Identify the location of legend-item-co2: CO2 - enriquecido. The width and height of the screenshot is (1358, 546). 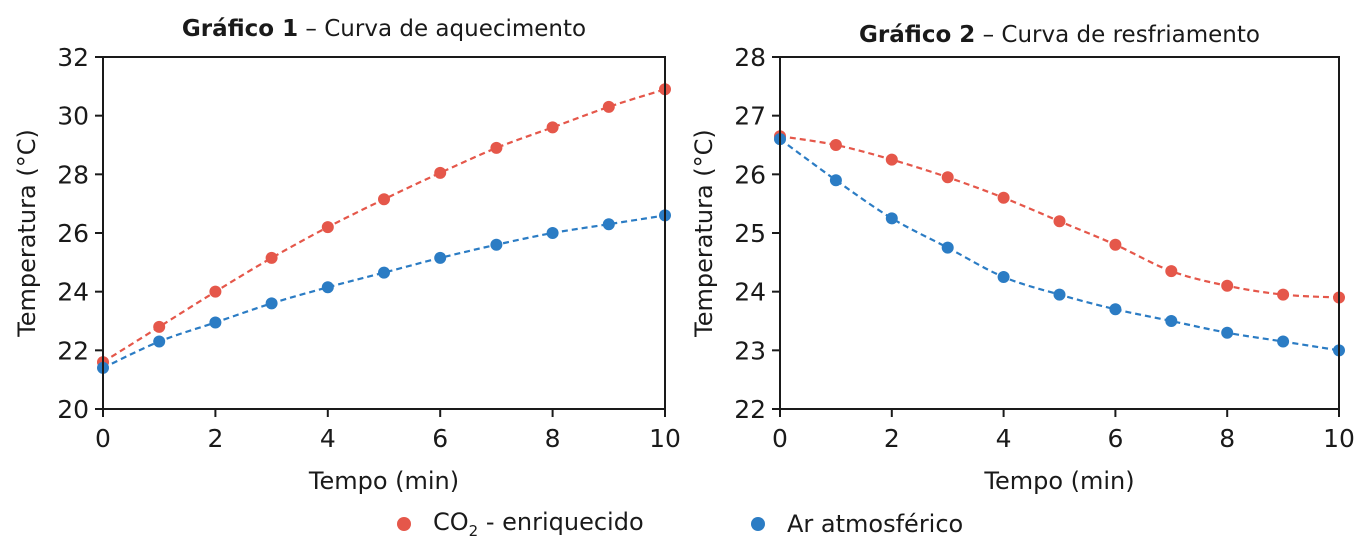
(520, 524).